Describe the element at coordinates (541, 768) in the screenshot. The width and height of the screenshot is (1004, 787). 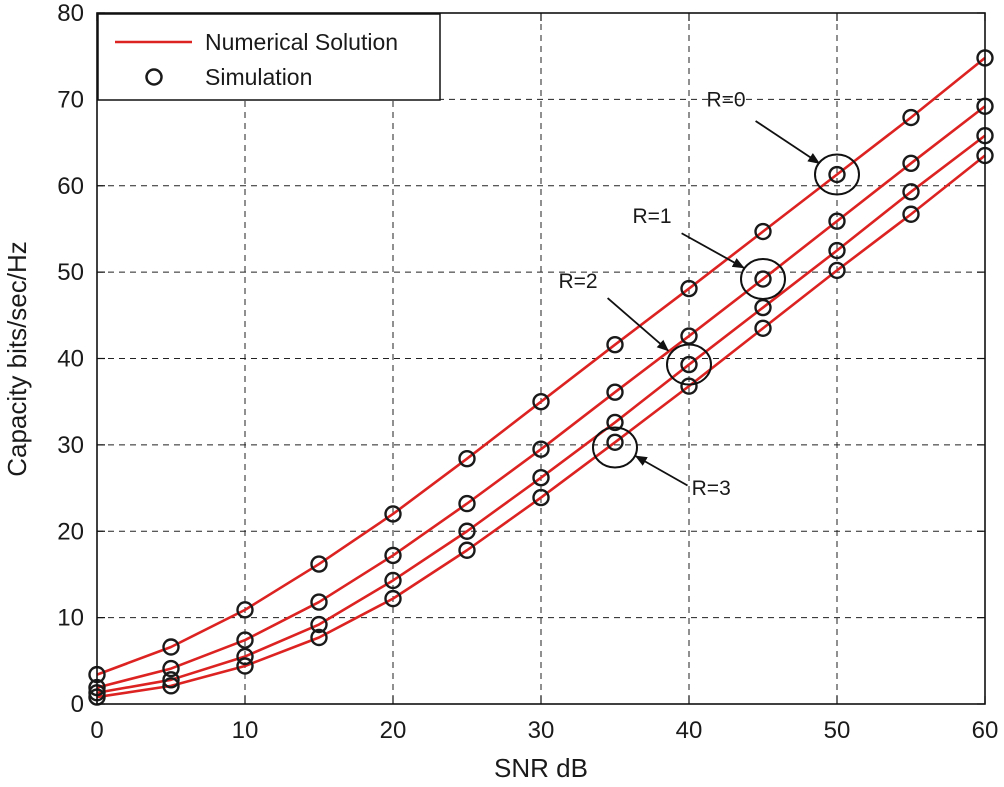
I see `x-axis-label: SNR dB` at that location.